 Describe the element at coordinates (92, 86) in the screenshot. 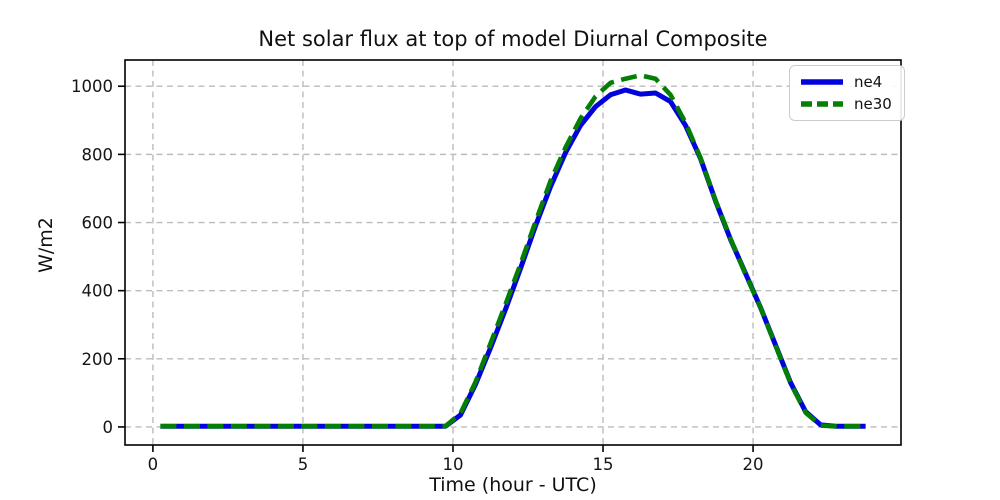

I see `y-tick-label: 1000` at that location.